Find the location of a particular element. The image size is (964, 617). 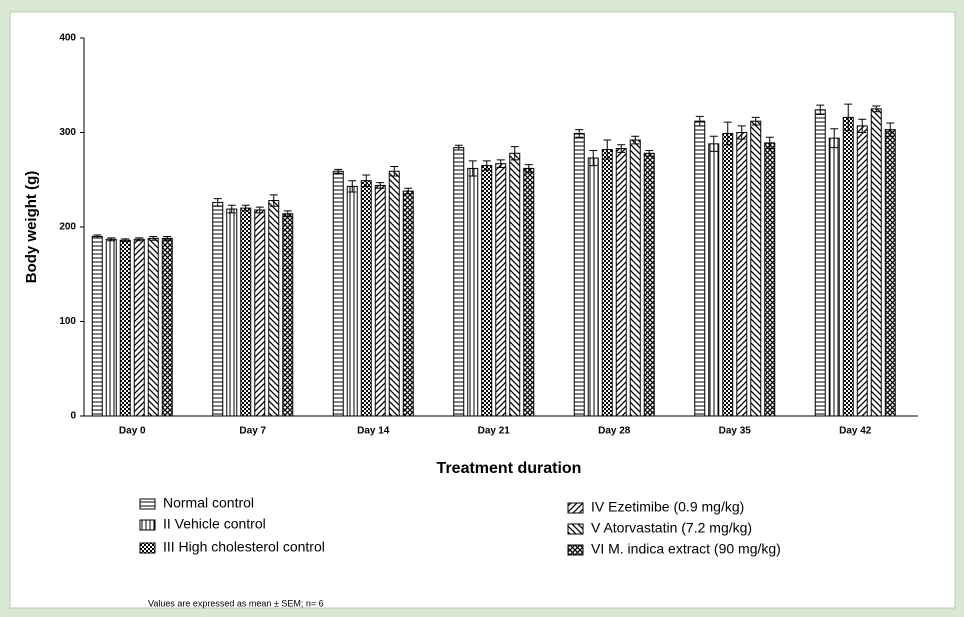

x-tick-label: Day 21 is located at coordinates (494, 431).